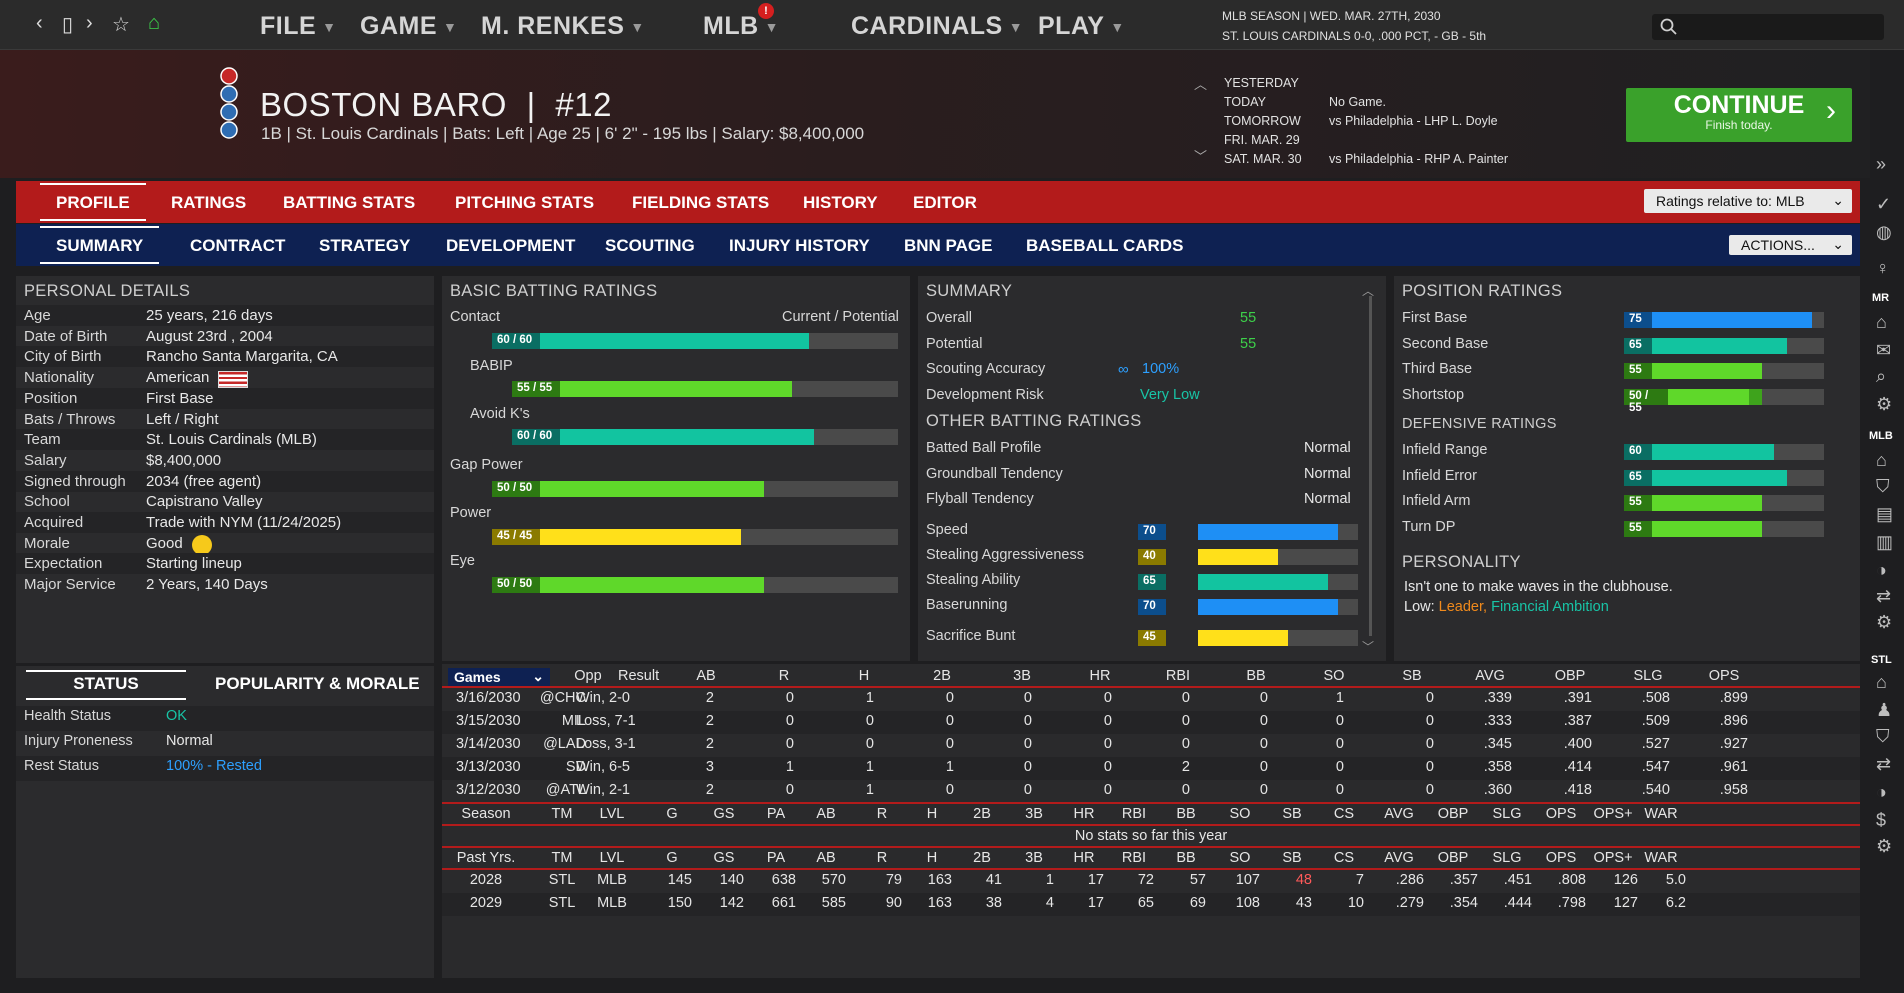 Image resolution: width=1904 pixels, height=993 pixels. Describe the element at coordinates (39, 23) in the screenshot. I see `back-icon: ‹` at that location.